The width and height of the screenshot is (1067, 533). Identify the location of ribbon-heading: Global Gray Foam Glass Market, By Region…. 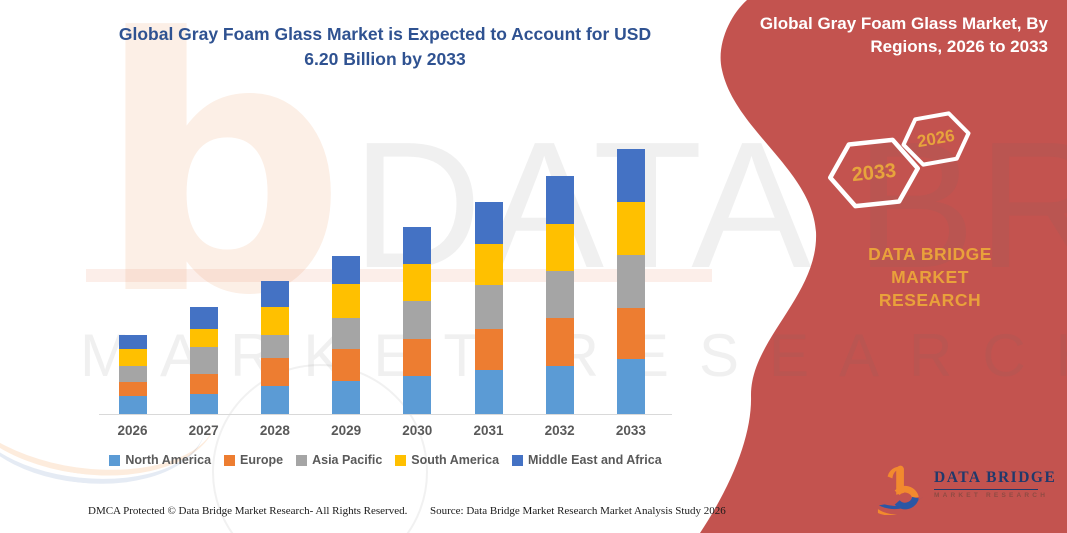
(892, 35).